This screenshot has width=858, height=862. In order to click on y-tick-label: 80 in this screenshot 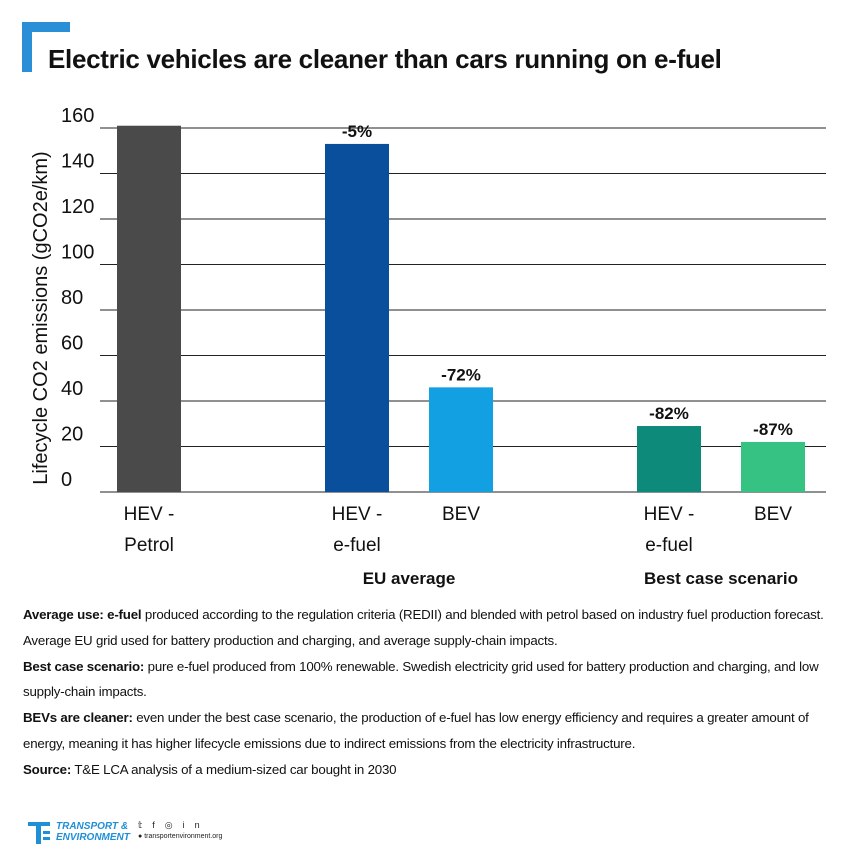, I will do `click(72, 298)`.